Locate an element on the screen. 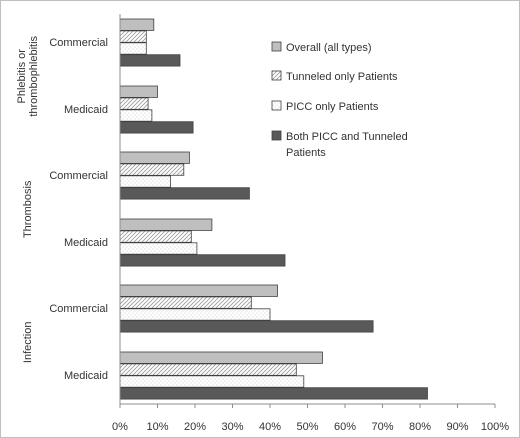 The image size is (520, 438). x-tick-label: 10% is located at coordinates (157, 427).